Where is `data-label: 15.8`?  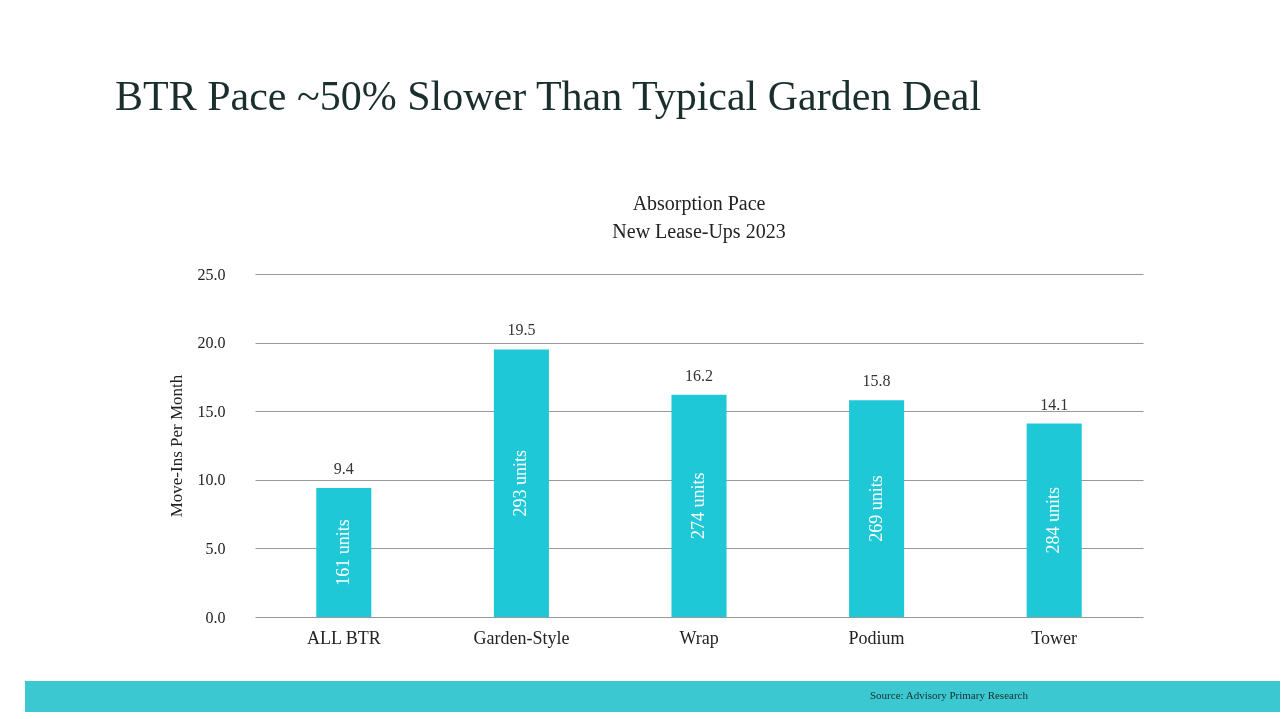
data-label: 15.8 is located at coordinates (876, 381).